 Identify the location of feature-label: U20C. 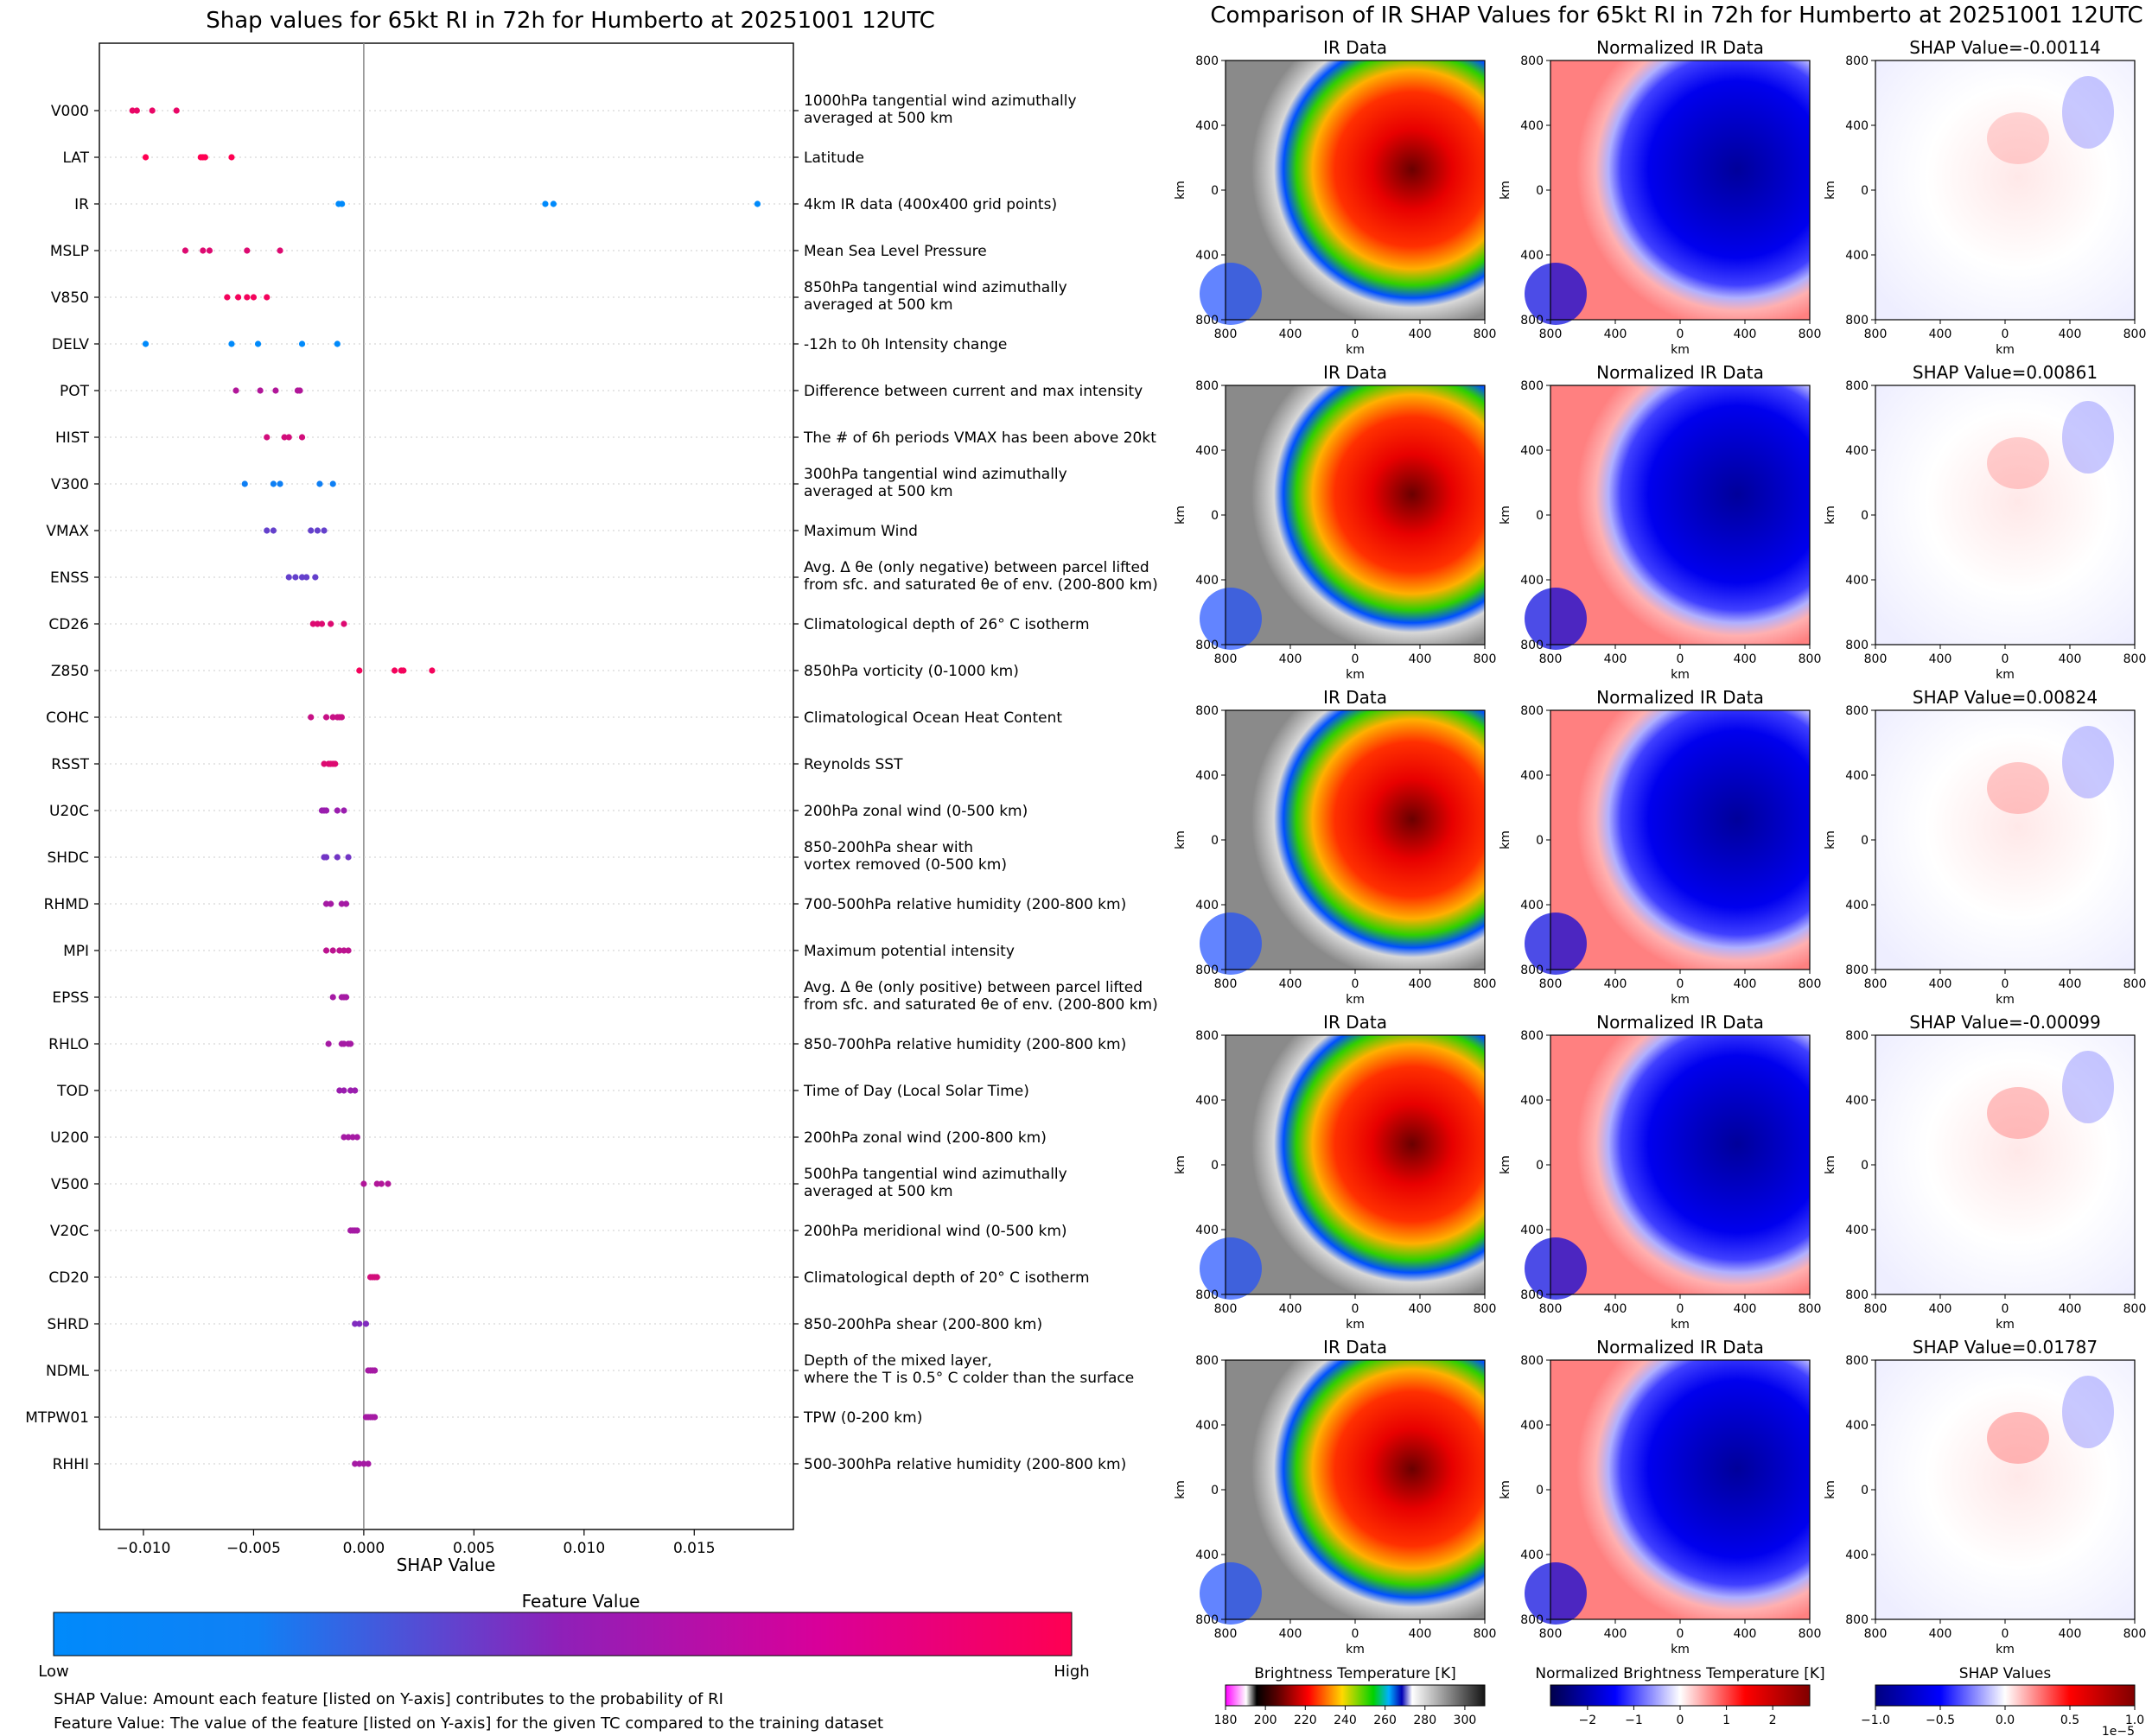
(69, 811).